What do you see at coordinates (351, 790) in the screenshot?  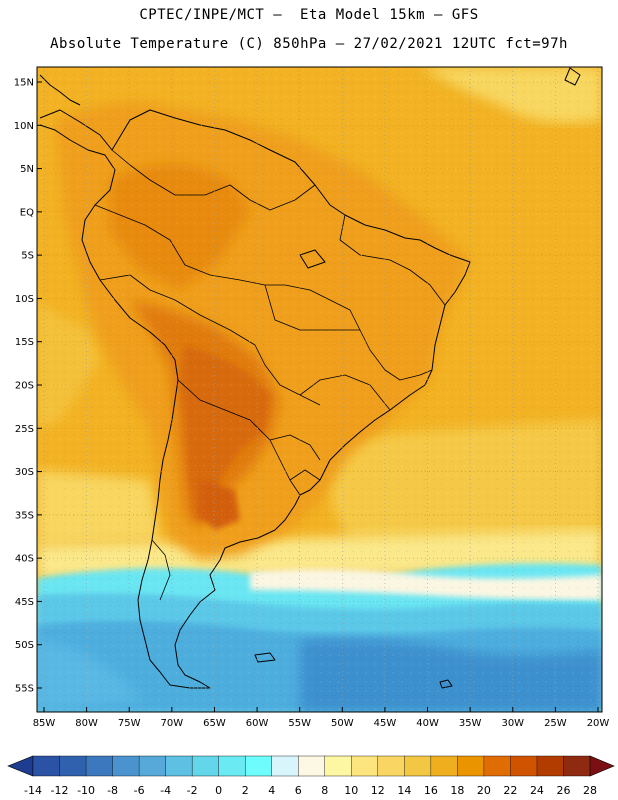 I see `colorbar-label: 10` at bounding box center [351, 790].